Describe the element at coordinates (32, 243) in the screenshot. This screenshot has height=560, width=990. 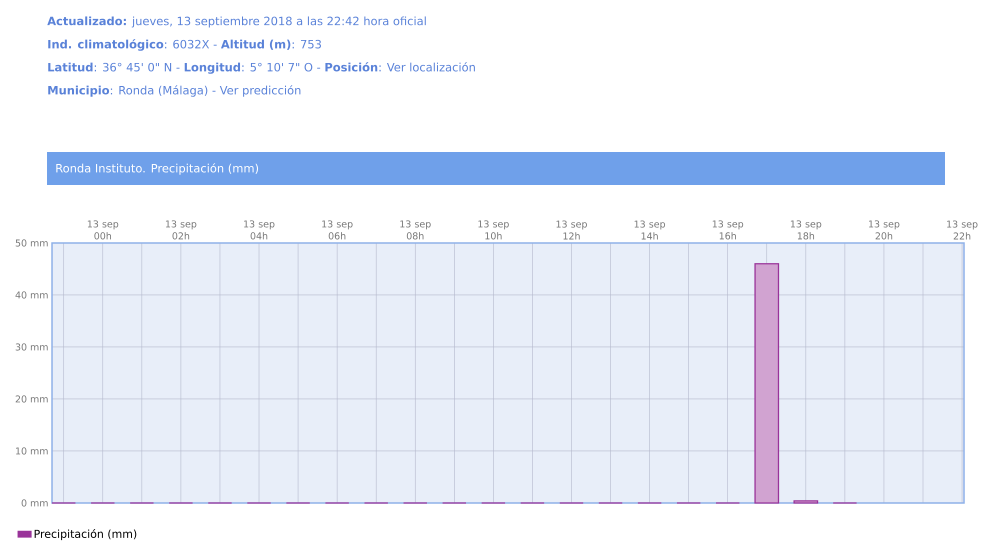
I see `y-tick-label: 50 mm` at that location.